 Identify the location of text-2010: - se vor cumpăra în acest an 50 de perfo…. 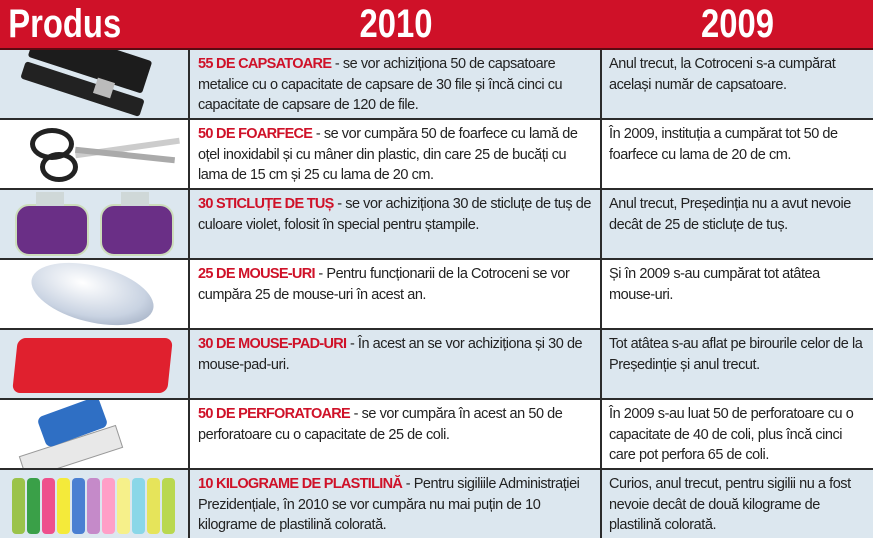
(380, 424).